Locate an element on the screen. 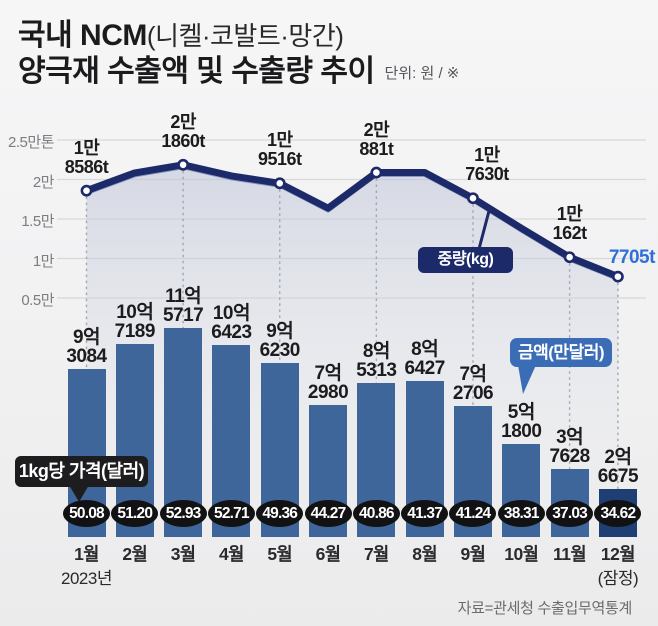 This screenshot has height=626, width=658. y-axis-tick: 1.5만 is located at coordinates (37, 221).